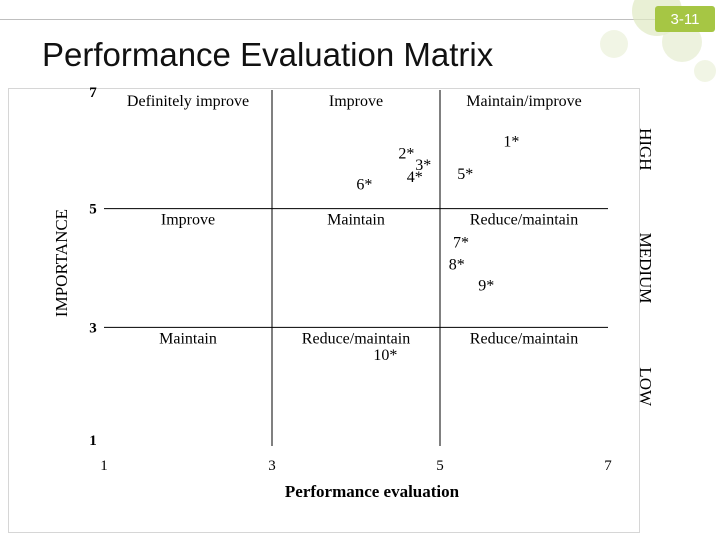 This screenshot has width=720, height=540. I want to click on cell-label: Definitely improve, so click(188, 101).